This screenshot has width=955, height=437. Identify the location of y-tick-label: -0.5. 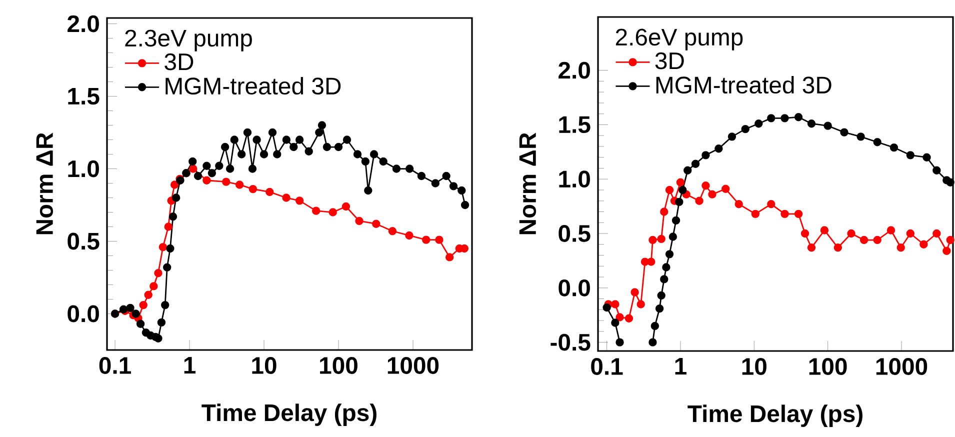
(570, 342).